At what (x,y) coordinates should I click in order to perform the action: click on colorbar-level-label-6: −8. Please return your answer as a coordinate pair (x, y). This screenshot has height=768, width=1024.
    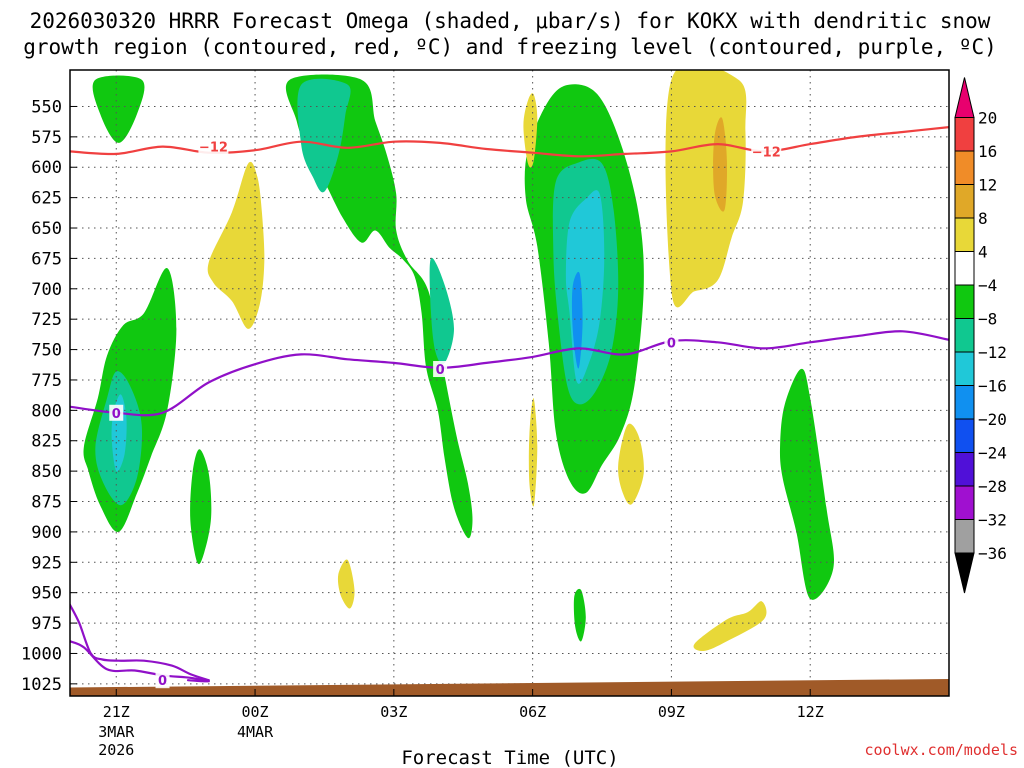
    Looking at the image, I should click on (987, 319).